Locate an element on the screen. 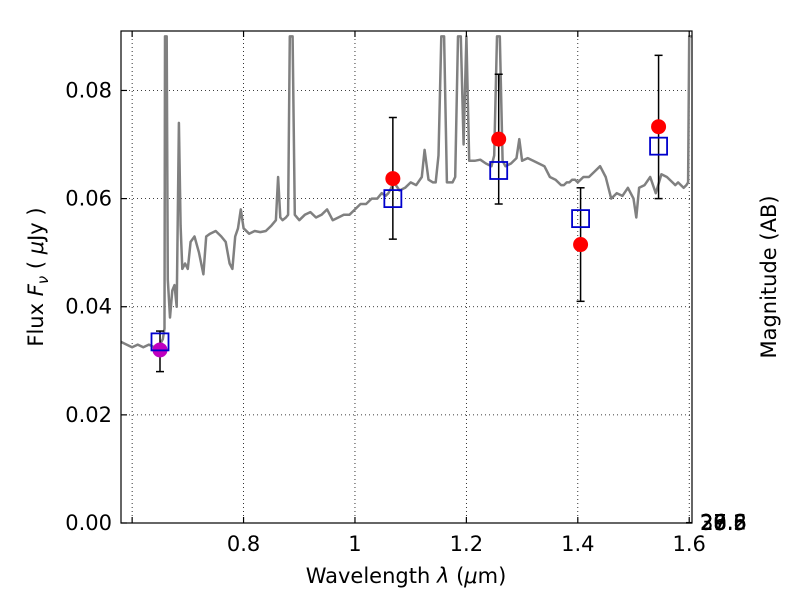 The height and width of the screenshot is (600, 800). x-tick-label: 0.8 is located at coordinates (243, 544).